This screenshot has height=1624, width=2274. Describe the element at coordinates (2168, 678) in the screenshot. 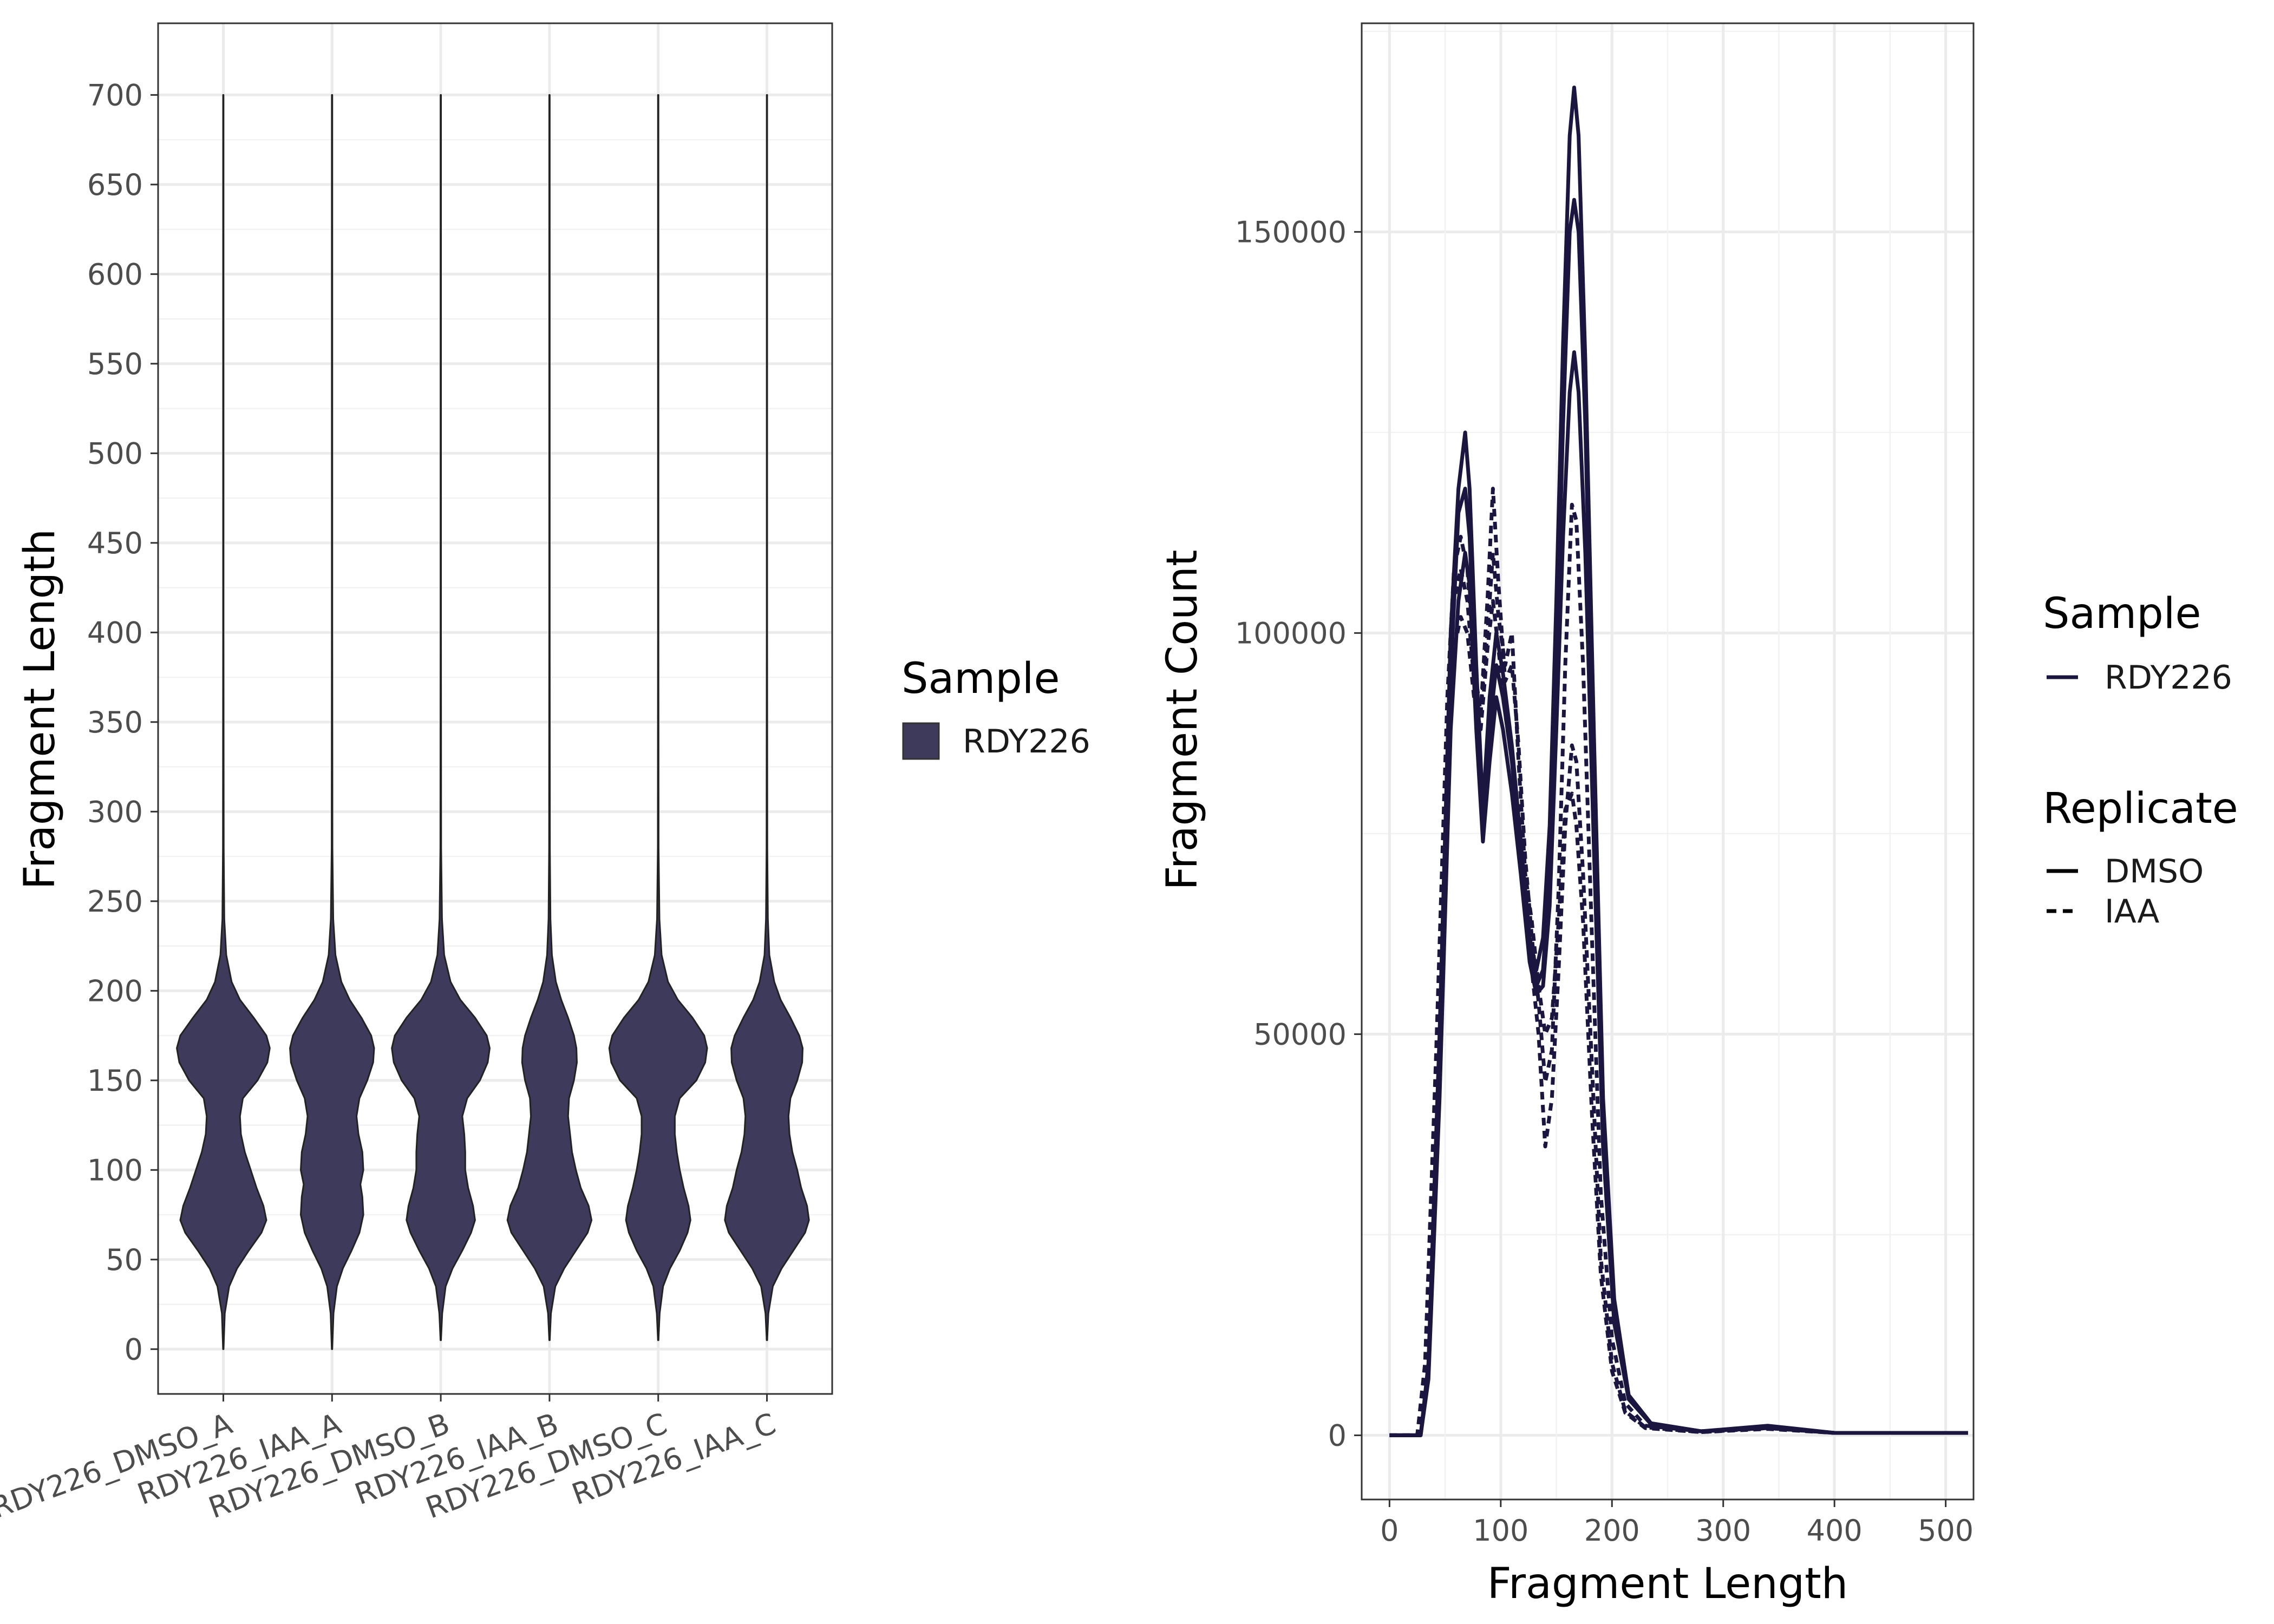

I see `line-legend-sample-label: RDY226` at that location.